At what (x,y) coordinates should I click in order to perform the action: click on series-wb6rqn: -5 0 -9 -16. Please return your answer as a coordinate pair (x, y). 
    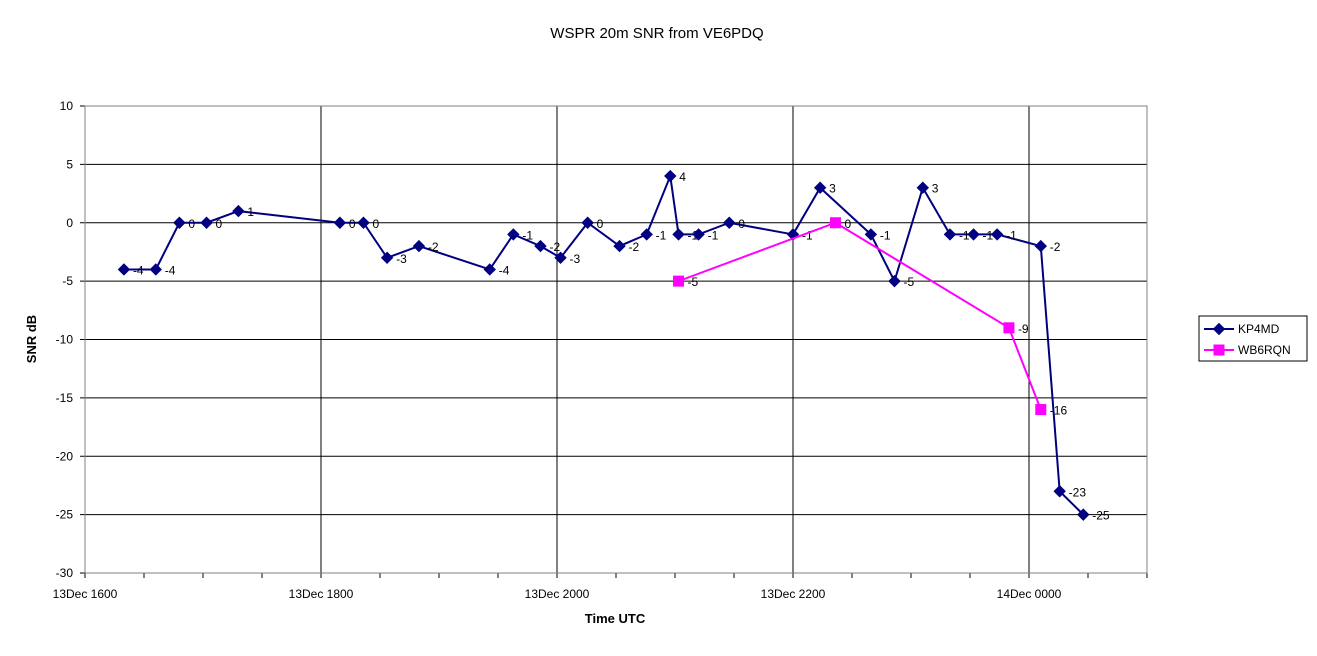
    Looking at the image, I should click on (870, 317).